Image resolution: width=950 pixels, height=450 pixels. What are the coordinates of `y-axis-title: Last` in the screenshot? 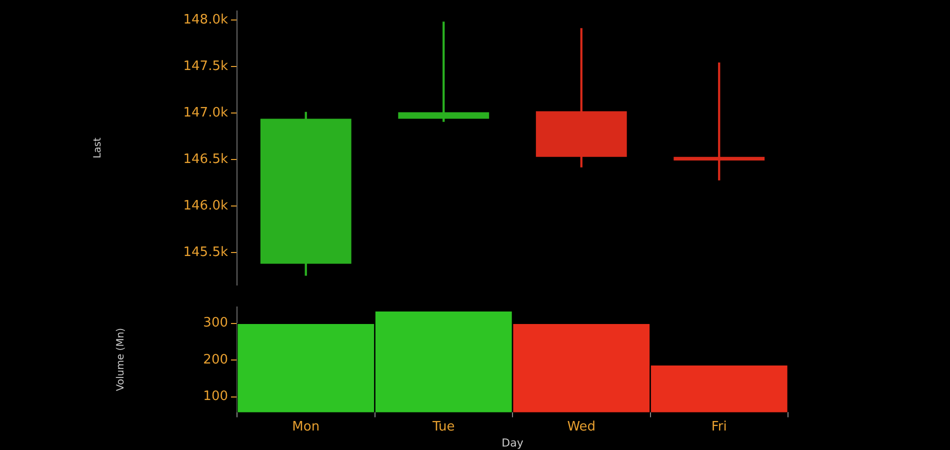 It's located at (98, 148).